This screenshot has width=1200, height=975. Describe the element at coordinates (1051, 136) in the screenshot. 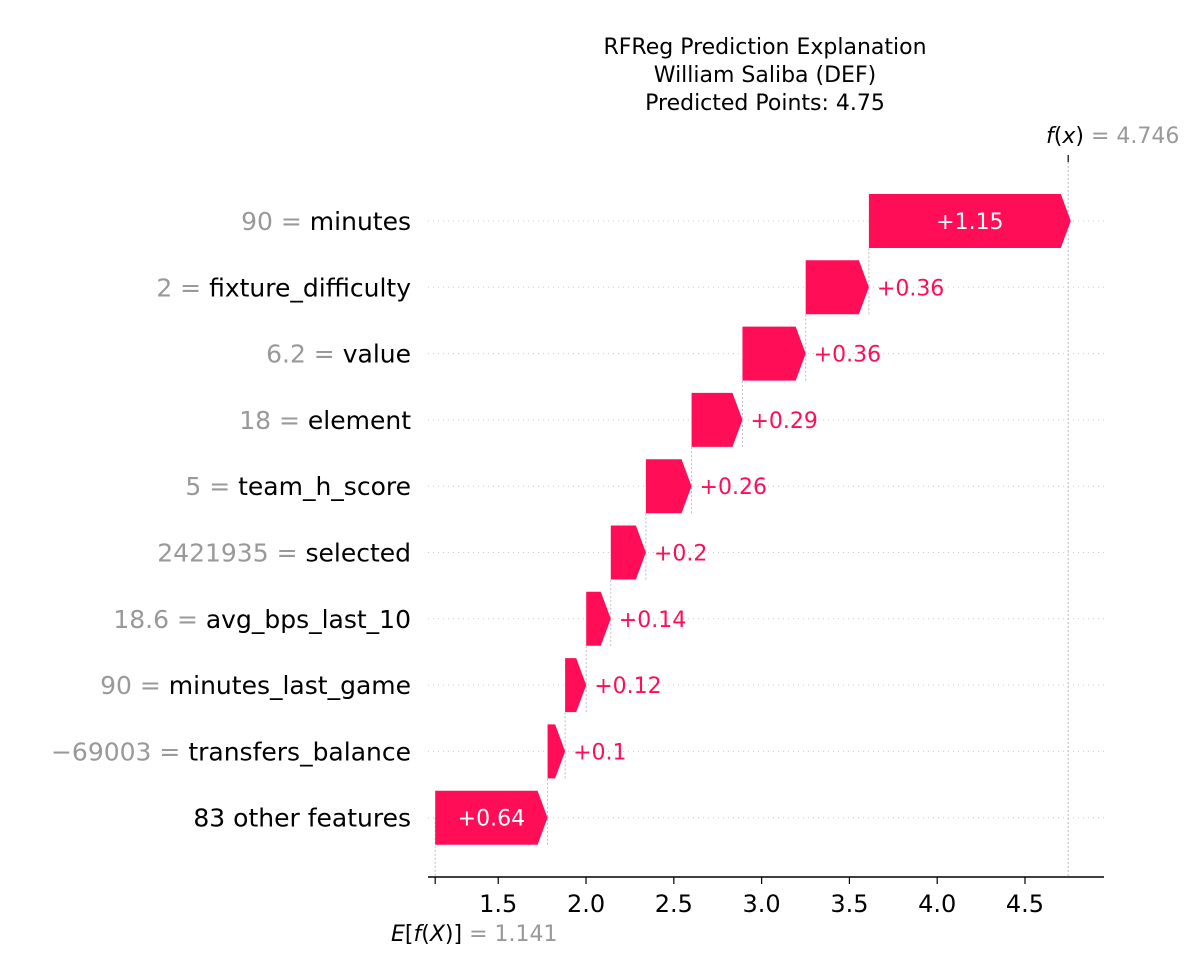

I see `fx-symbol-f: f` at that location.